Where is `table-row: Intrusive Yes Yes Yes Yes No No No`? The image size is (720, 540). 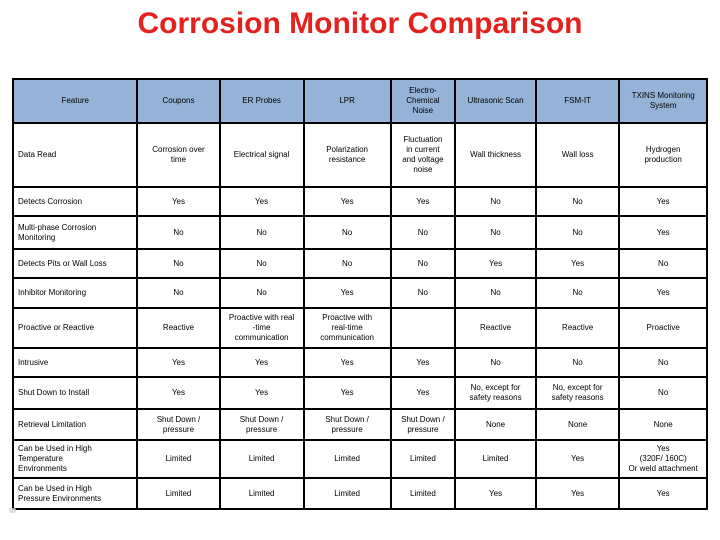
table-row: Intrusive Yes Yes Yes Yes No No No is located at coordinates (359, 362).